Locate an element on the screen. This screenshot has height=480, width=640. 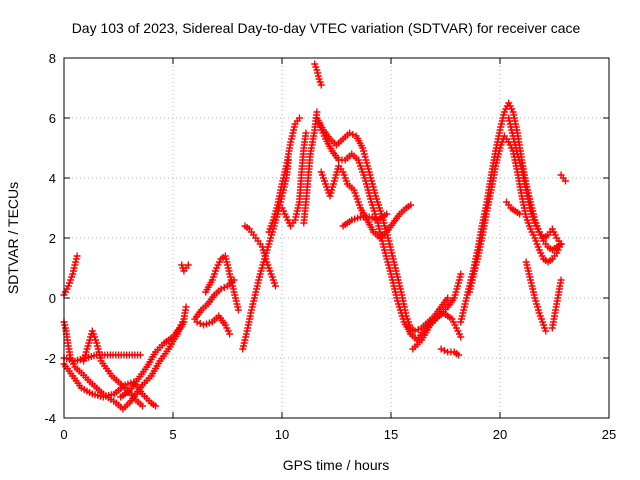
series-track-z is located at coordinates (513, 208).